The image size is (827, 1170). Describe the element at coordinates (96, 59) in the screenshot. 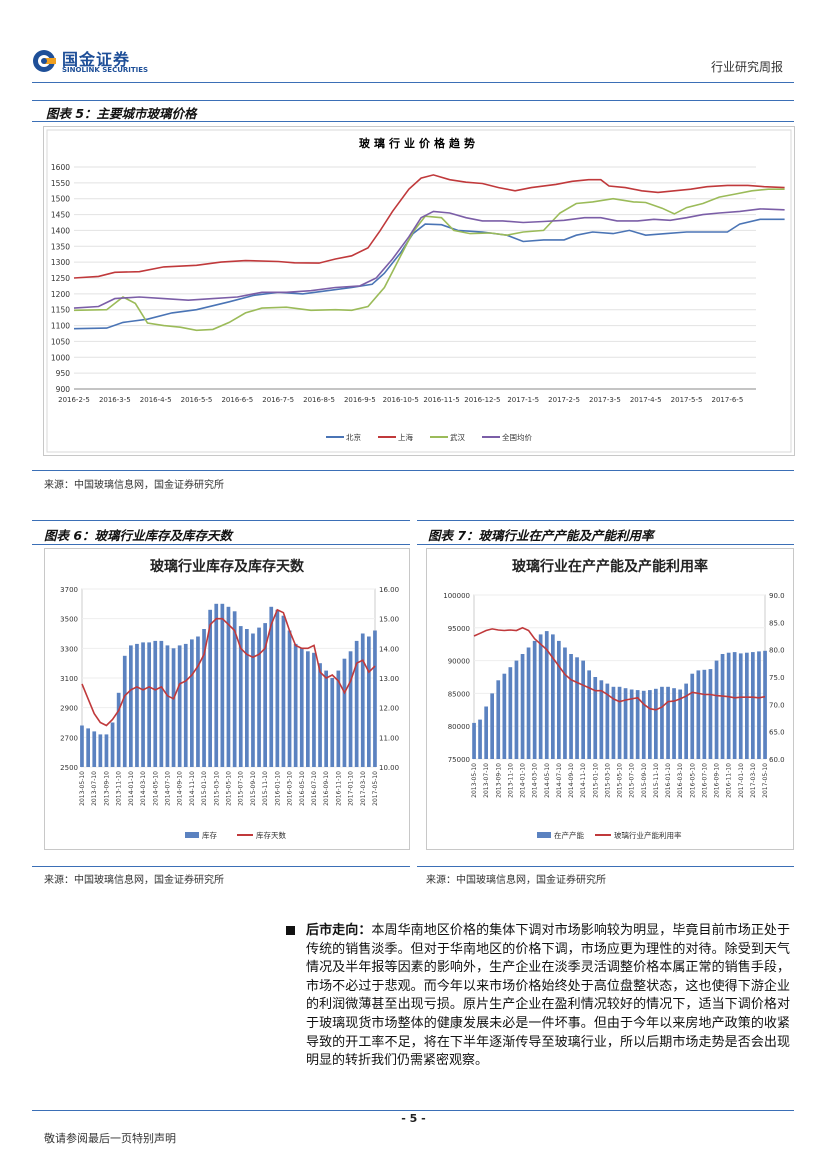

I see `logo-cn-text: 国金证券` at that location.